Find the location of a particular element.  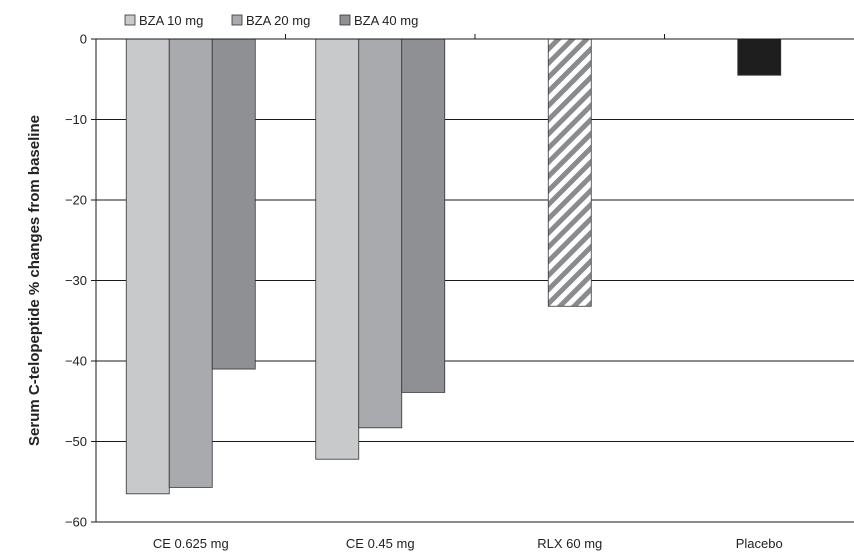

x-tick-label: Placebo is located at coordinates (759, 543).